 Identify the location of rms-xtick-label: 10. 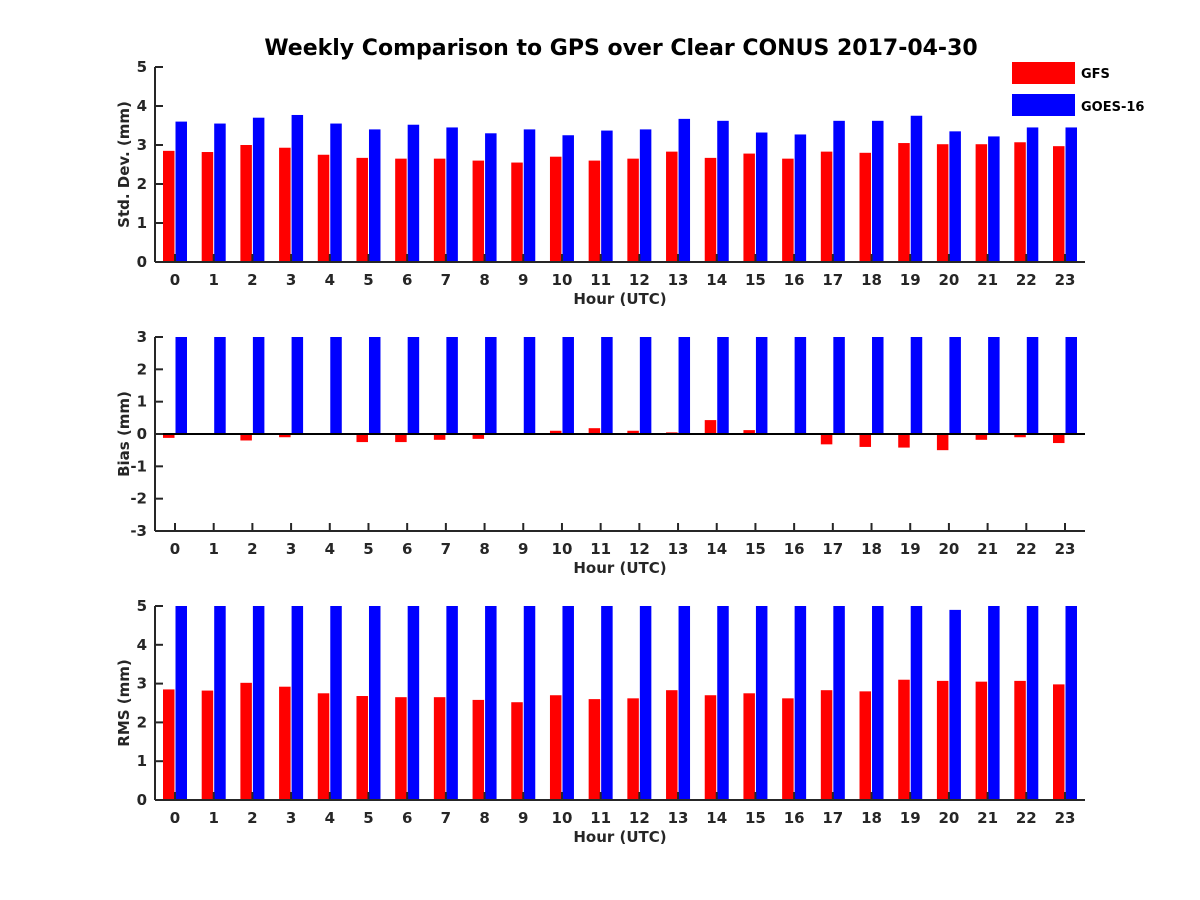
(562, 818).